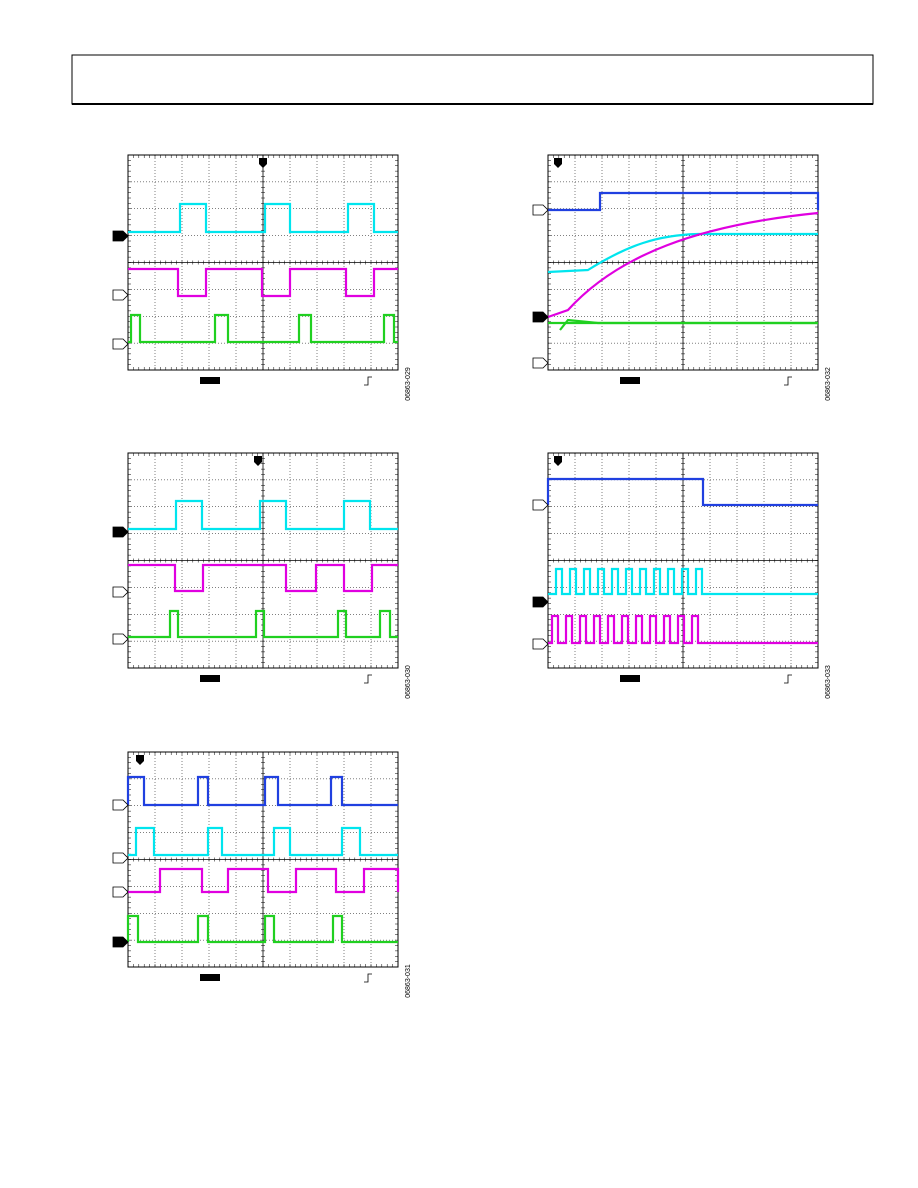  What do you see at coordinates (472, 79) in the screenshot?
I see `header-box` at bounding box center [472, 79].